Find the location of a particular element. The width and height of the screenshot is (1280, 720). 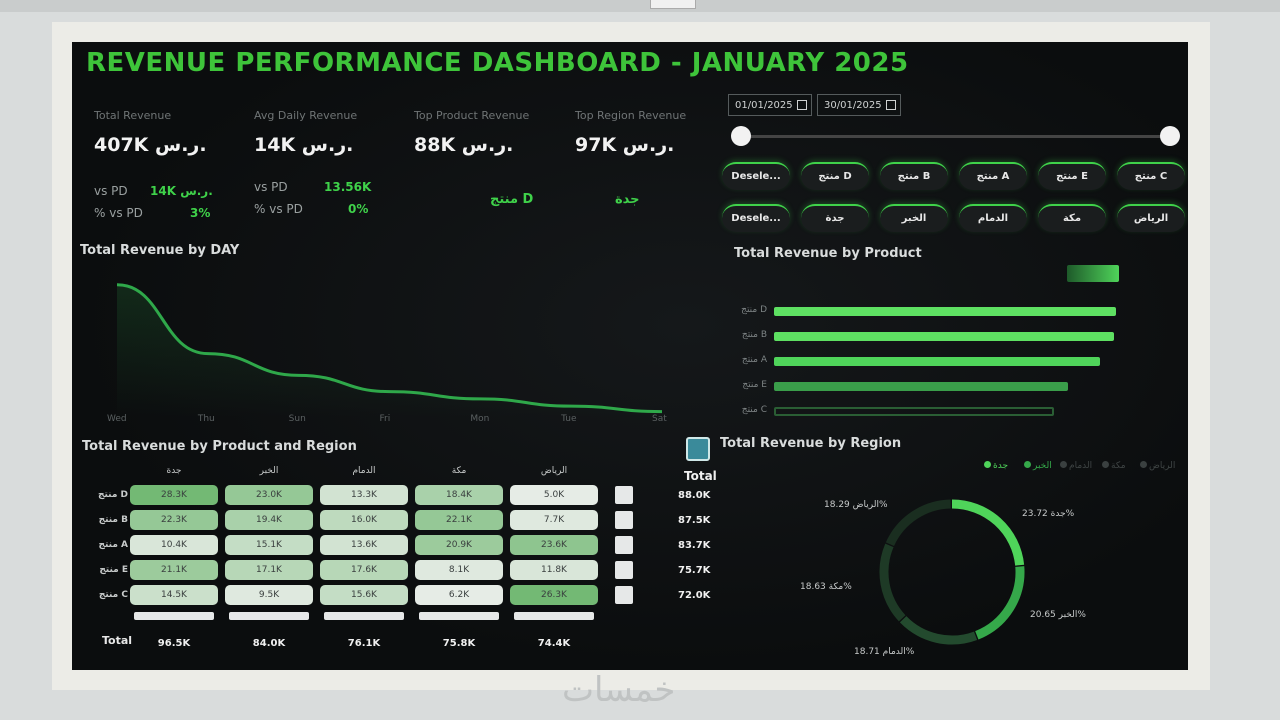

matrix-cell: 20.9K is located at coordinates (459, 545).